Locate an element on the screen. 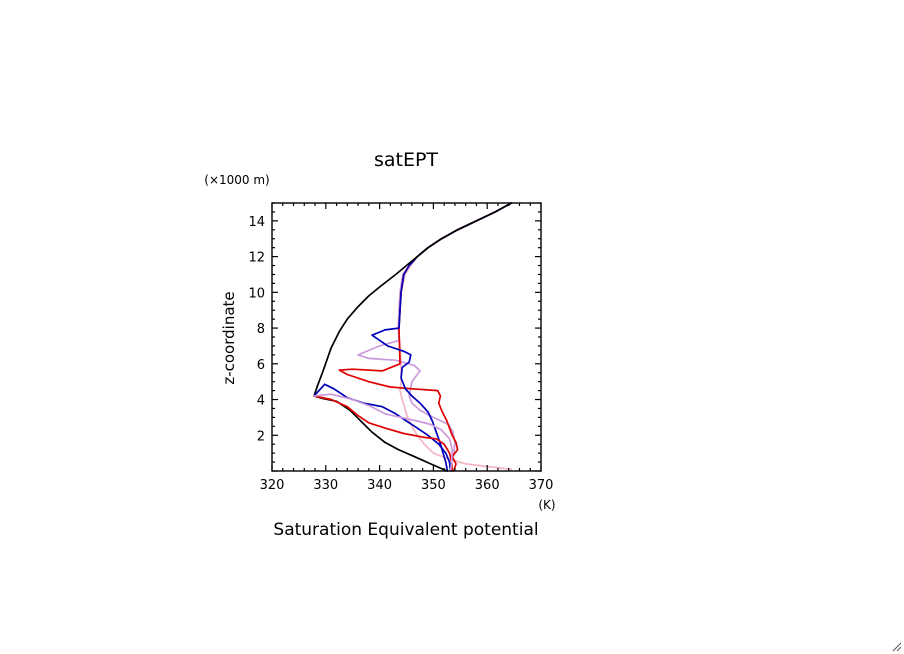  y-tick-label: 4 is located at coordinates (261, 401).